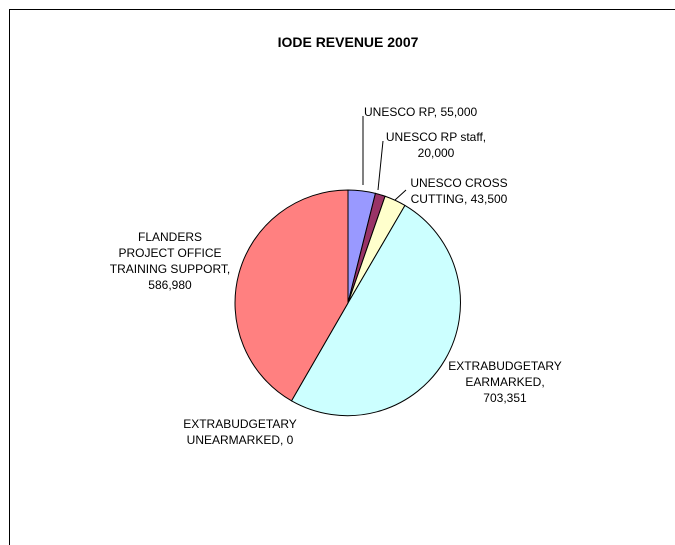 The width and height of the screenshot is (675, 545). I want to click on slice-label-3: EXTRABUDGETARY EARMARKED, 703,351, so click(505, 382).